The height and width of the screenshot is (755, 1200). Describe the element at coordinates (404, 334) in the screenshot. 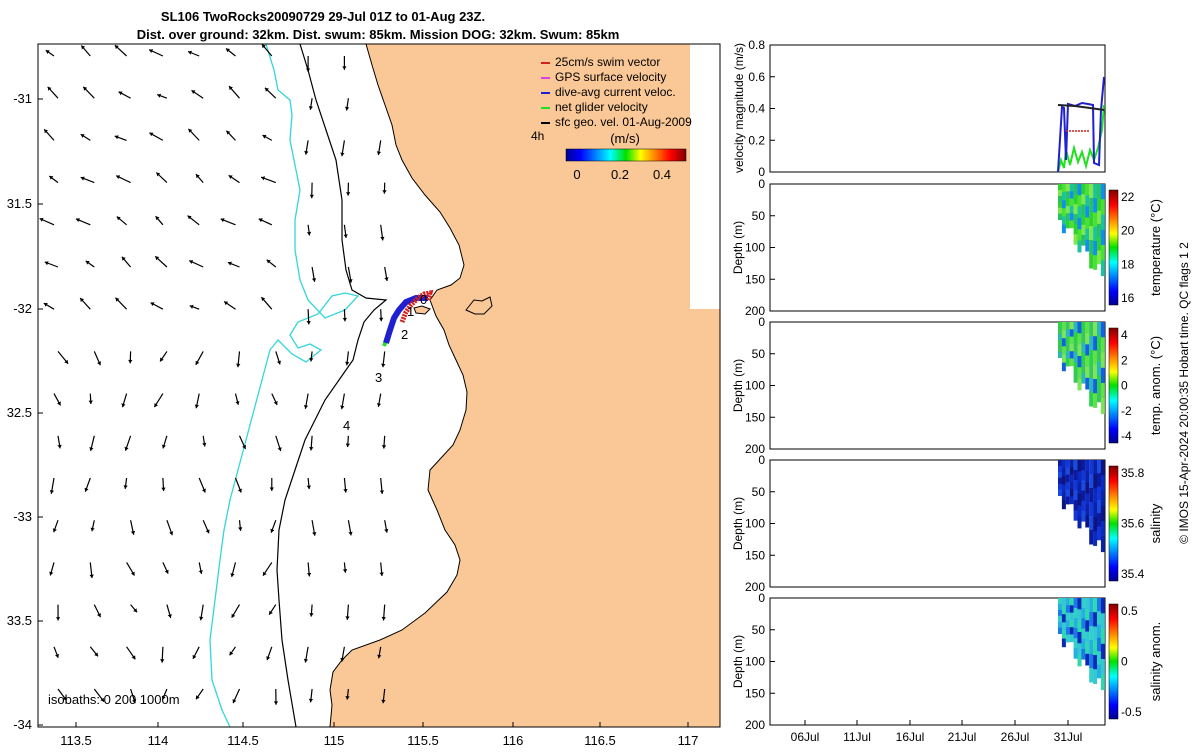

I see `track-label-2: 2` at that location.